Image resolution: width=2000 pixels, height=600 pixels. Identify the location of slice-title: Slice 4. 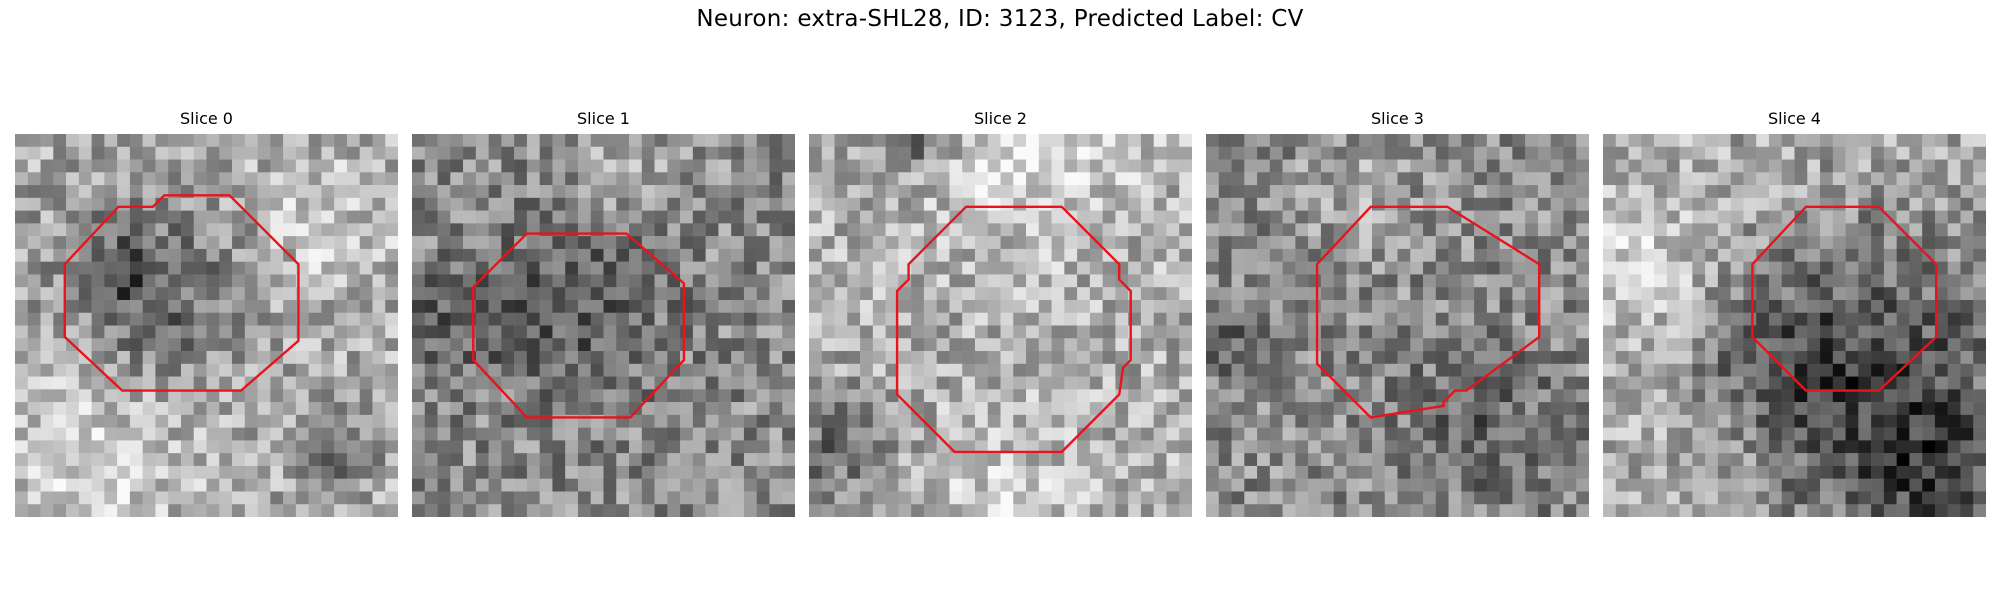
(1794, 118).